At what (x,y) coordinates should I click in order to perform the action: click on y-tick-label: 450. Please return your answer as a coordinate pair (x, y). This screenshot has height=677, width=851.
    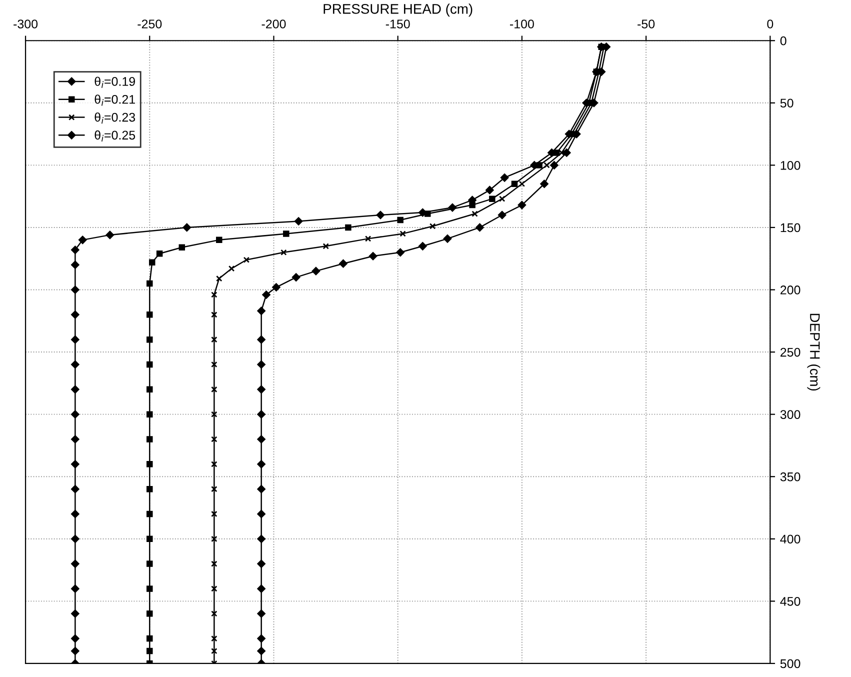
    Looking at the image, I should click on (790, 601).